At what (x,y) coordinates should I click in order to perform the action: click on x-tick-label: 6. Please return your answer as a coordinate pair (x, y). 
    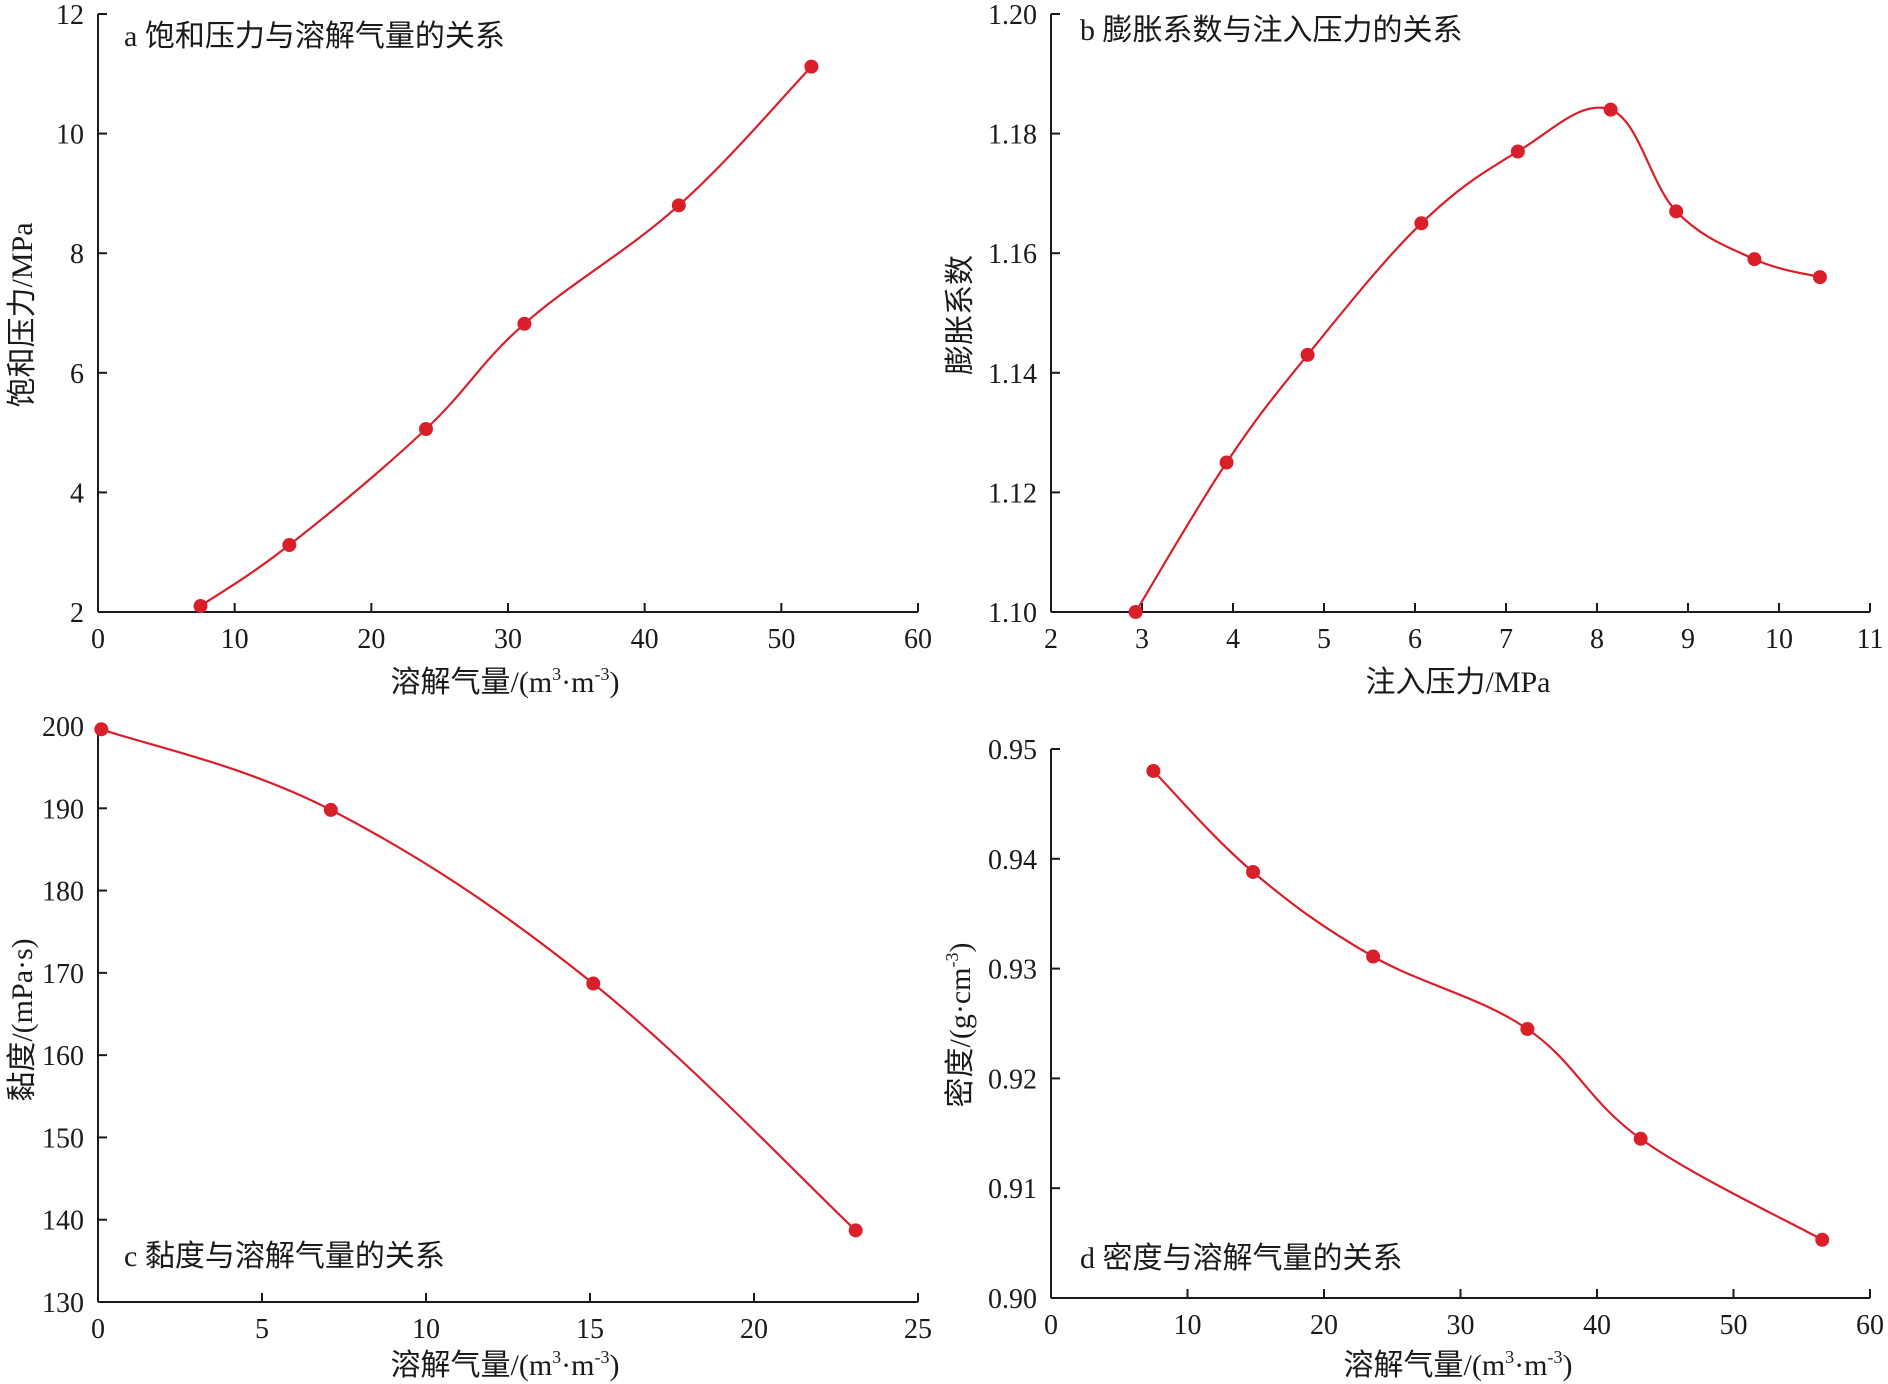
    Looking at the image, I should click on (1415, 639).